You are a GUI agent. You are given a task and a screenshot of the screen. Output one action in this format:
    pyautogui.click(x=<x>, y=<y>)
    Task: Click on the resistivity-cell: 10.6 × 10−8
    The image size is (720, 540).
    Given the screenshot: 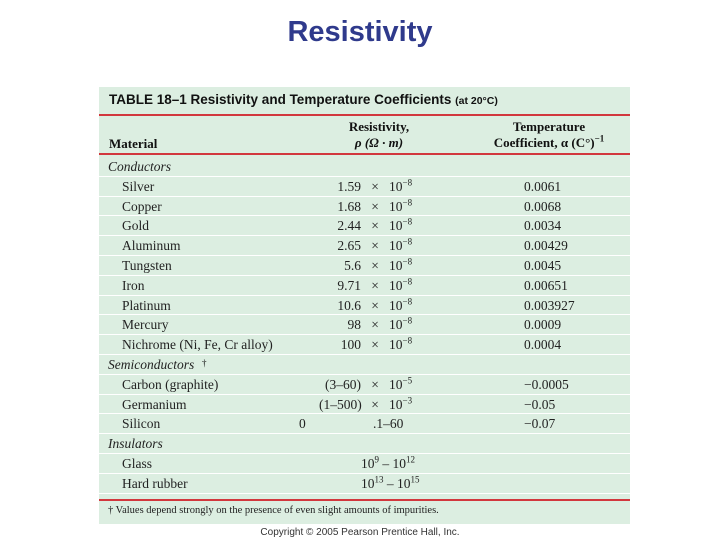 What is the action you would take?
    pyautogui.click(x=389, y=305)
    